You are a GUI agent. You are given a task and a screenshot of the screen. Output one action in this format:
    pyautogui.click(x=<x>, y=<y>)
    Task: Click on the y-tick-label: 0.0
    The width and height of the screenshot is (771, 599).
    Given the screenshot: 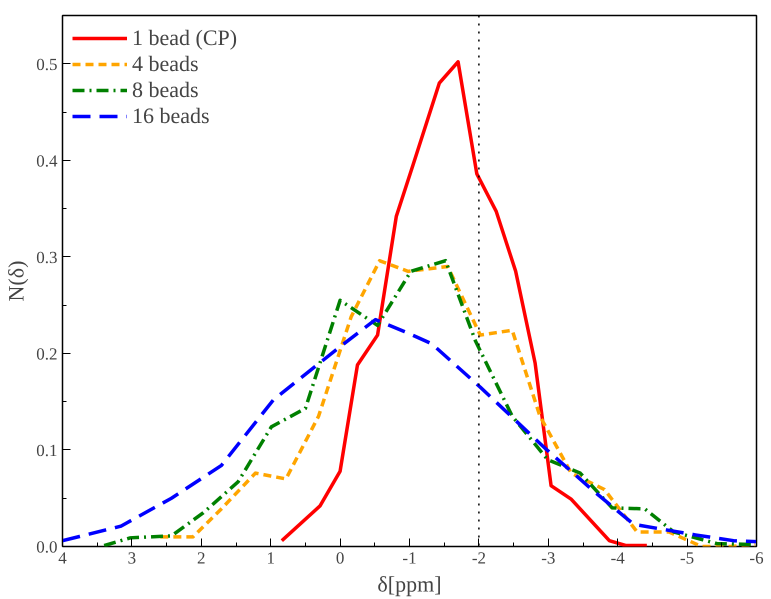 What is the action you would take?
    pyautogui.click(x=47, y=547)
    